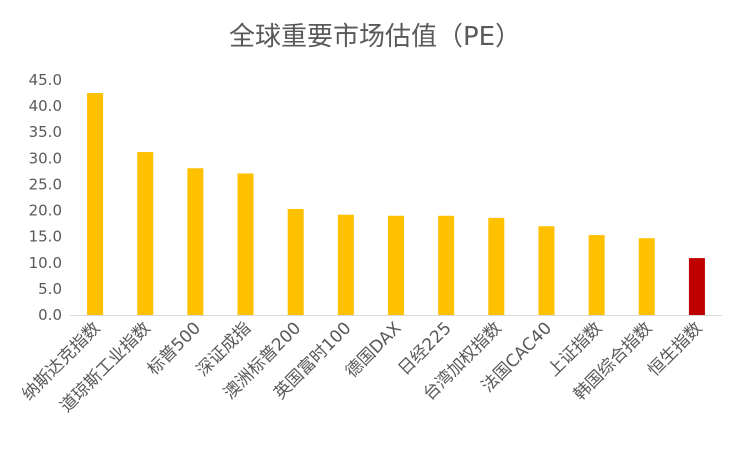  What do you see at coordinates (375, 37) in the screenshot?
I see `chart-title: 全球重要市场估值（PE）` at bounding box center [375, 37].